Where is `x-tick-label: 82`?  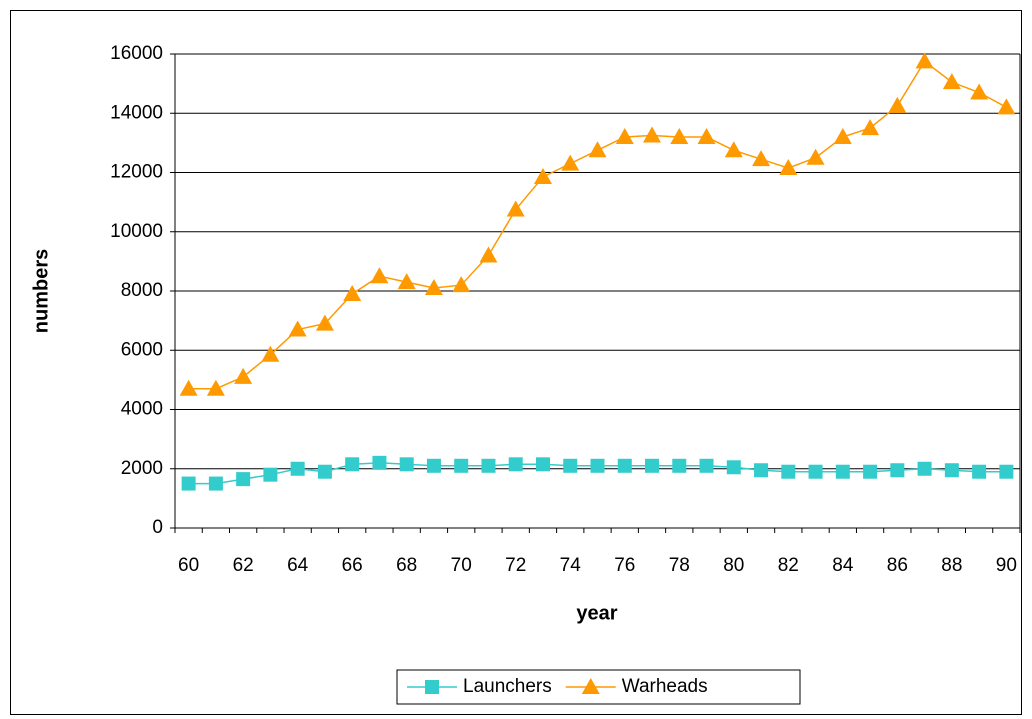 x-tick-label: 82 is located at coordinates (788, 565).